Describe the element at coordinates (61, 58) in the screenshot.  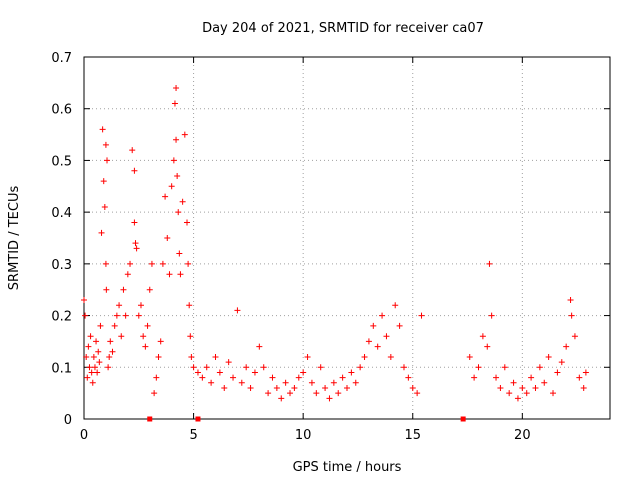
I see `y-tick-label: 0.7` at that location.